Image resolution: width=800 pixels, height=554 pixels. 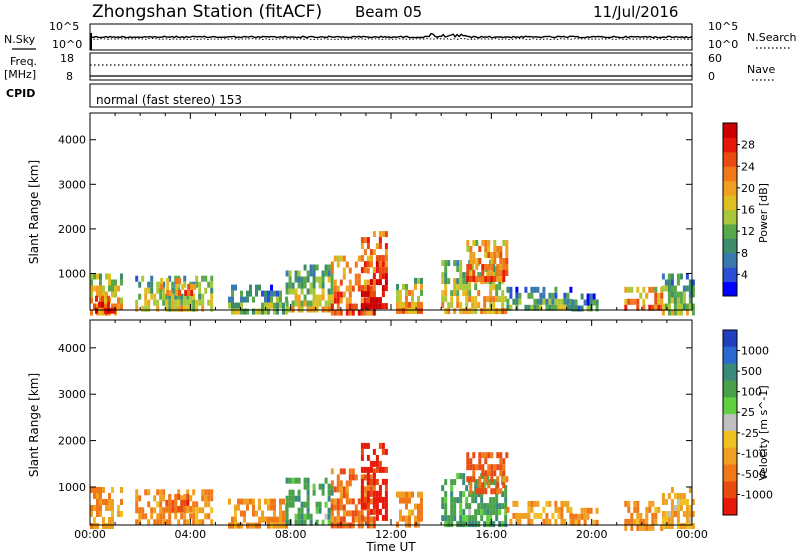 What do you see at coordinates (72, 184) in the screenshot?
I see `power-ytick-label: 3000` at bounding box center [72, 184].